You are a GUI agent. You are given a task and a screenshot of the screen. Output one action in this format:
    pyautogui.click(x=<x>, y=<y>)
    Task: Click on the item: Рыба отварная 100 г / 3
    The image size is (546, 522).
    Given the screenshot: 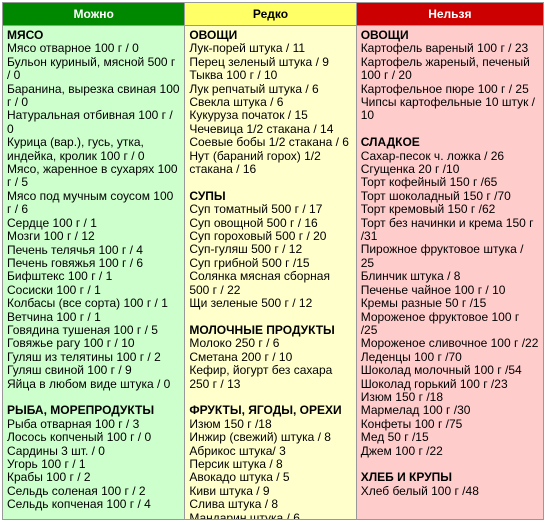 What is the action you would take?
    pyautogui.click(x=73, y=423)
    